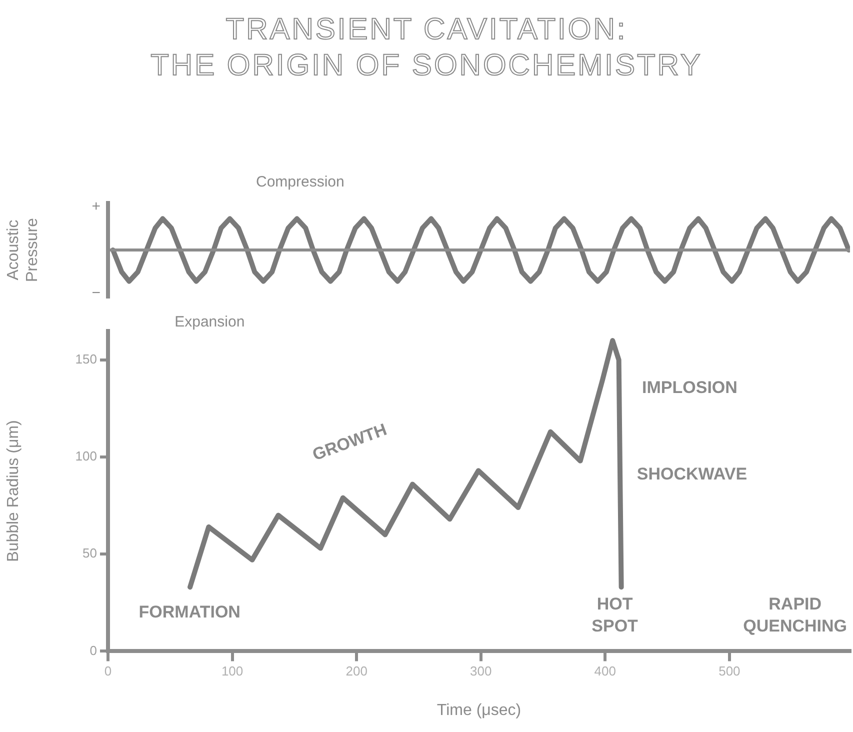  What do you see at coordinates (615, 615) in the screenshot?
I see `annotation: HOT SPOT` at bounding box center [615, 615].